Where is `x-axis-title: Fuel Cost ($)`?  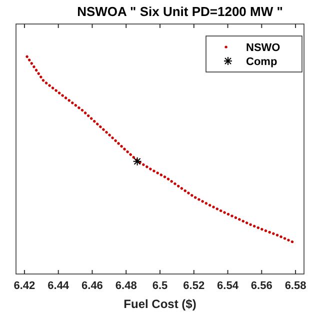
x-axis-title: Fuel Cost ($) is located at coordinates (160, 304).